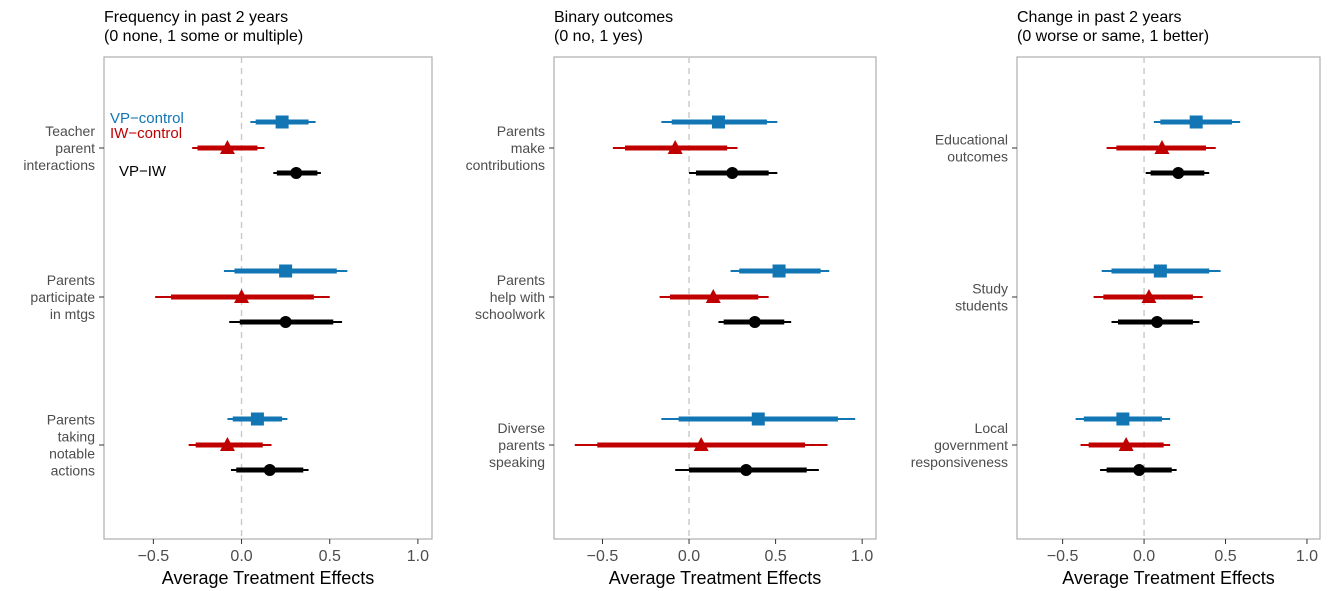 The width and height of the screenshot is (1330, 591). Describe the element at coordinates (981, 306) in the screenshot. I see `y-category-label: students` at that location.